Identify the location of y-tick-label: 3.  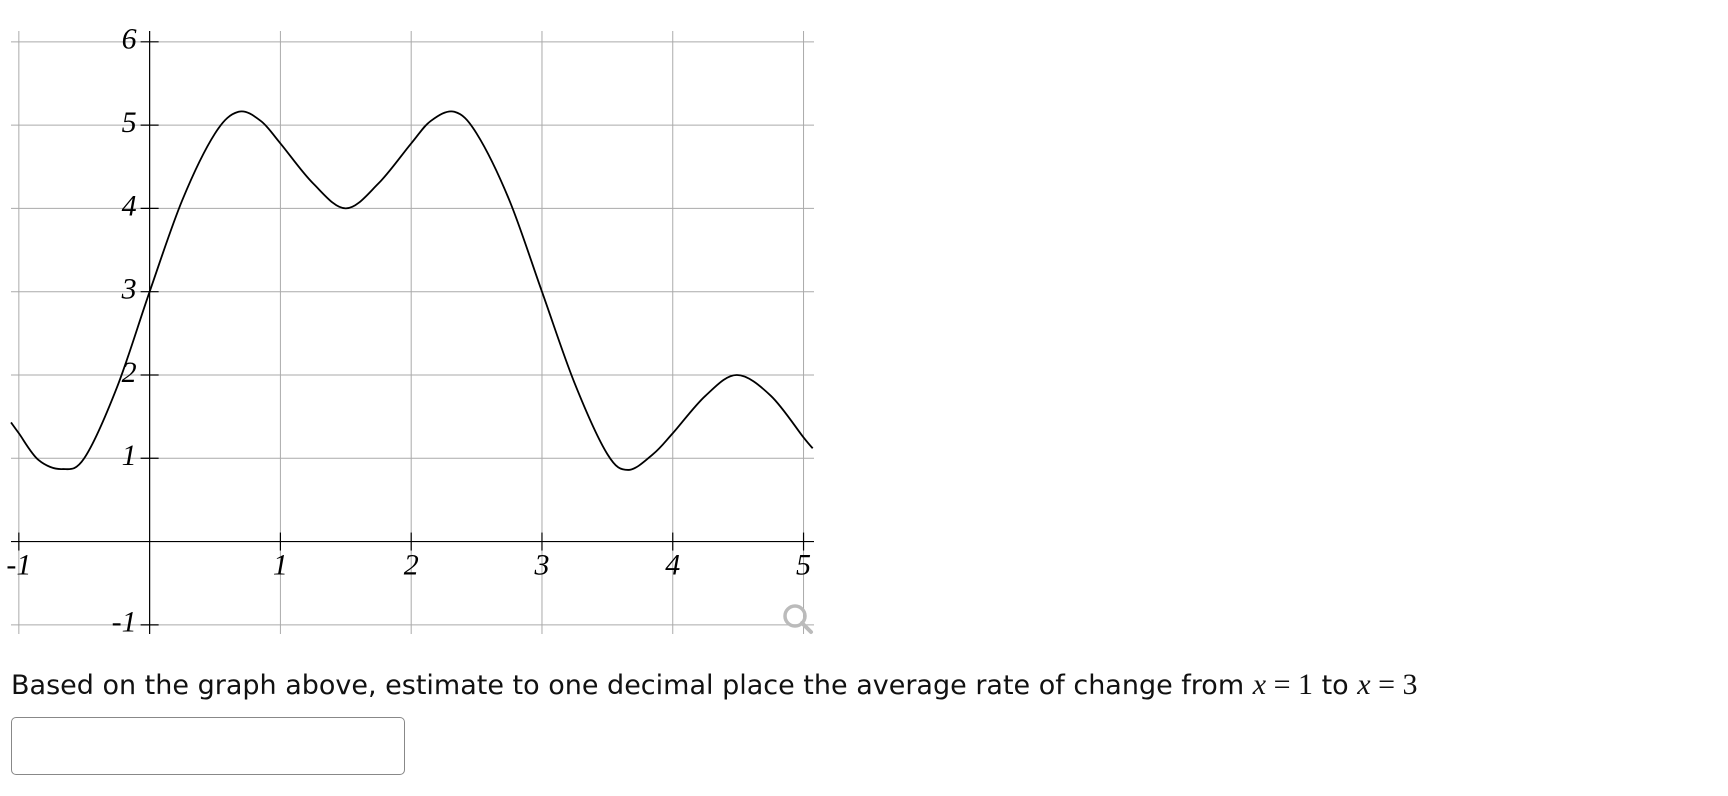
(129, 289).